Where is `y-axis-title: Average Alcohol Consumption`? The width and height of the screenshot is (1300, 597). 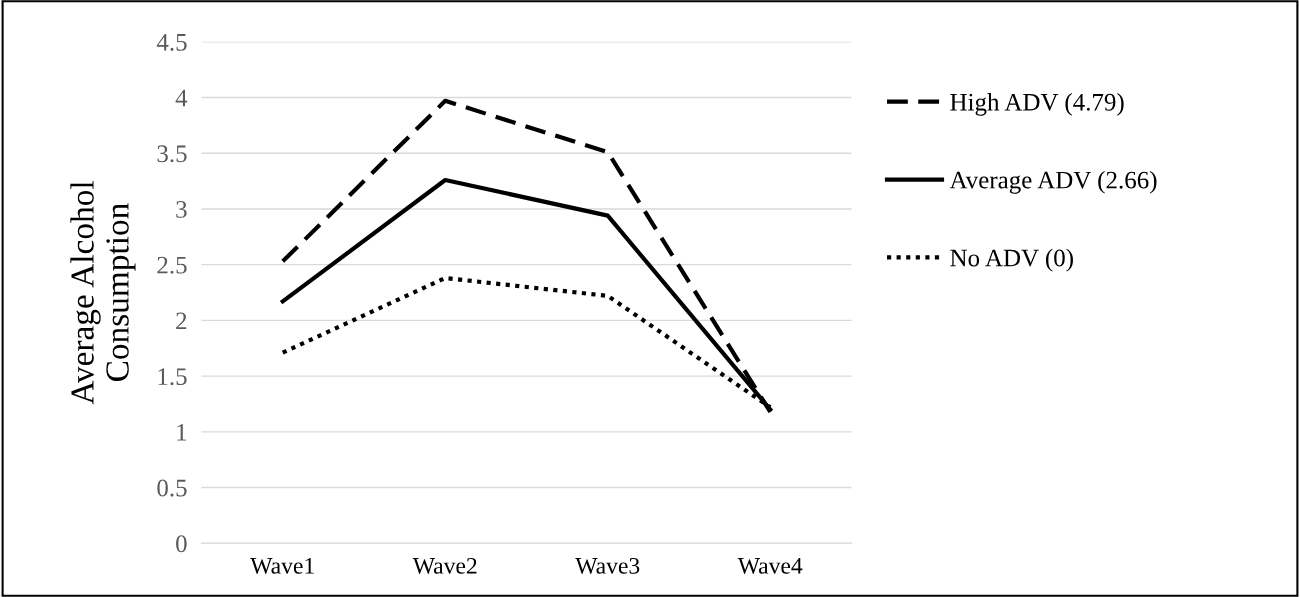
y-axis-title: Average Alcohol Consumption is located at coordinates (103, 293).